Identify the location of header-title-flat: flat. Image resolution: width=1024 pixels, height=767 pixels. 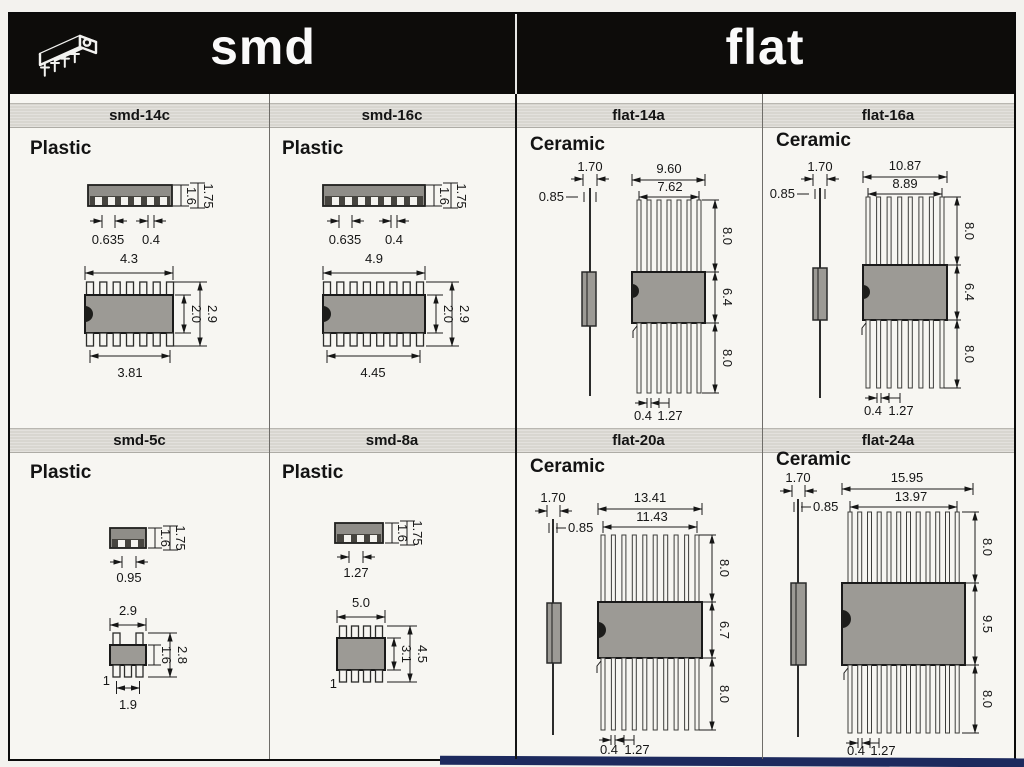
(765, 47).